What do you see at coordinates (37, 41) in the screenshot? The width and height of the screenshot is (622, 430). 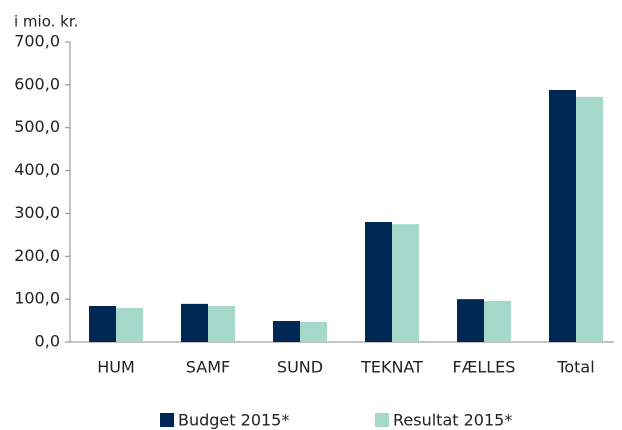 I see `y-tick-label: 700,0` at bounding box center [37, 41].